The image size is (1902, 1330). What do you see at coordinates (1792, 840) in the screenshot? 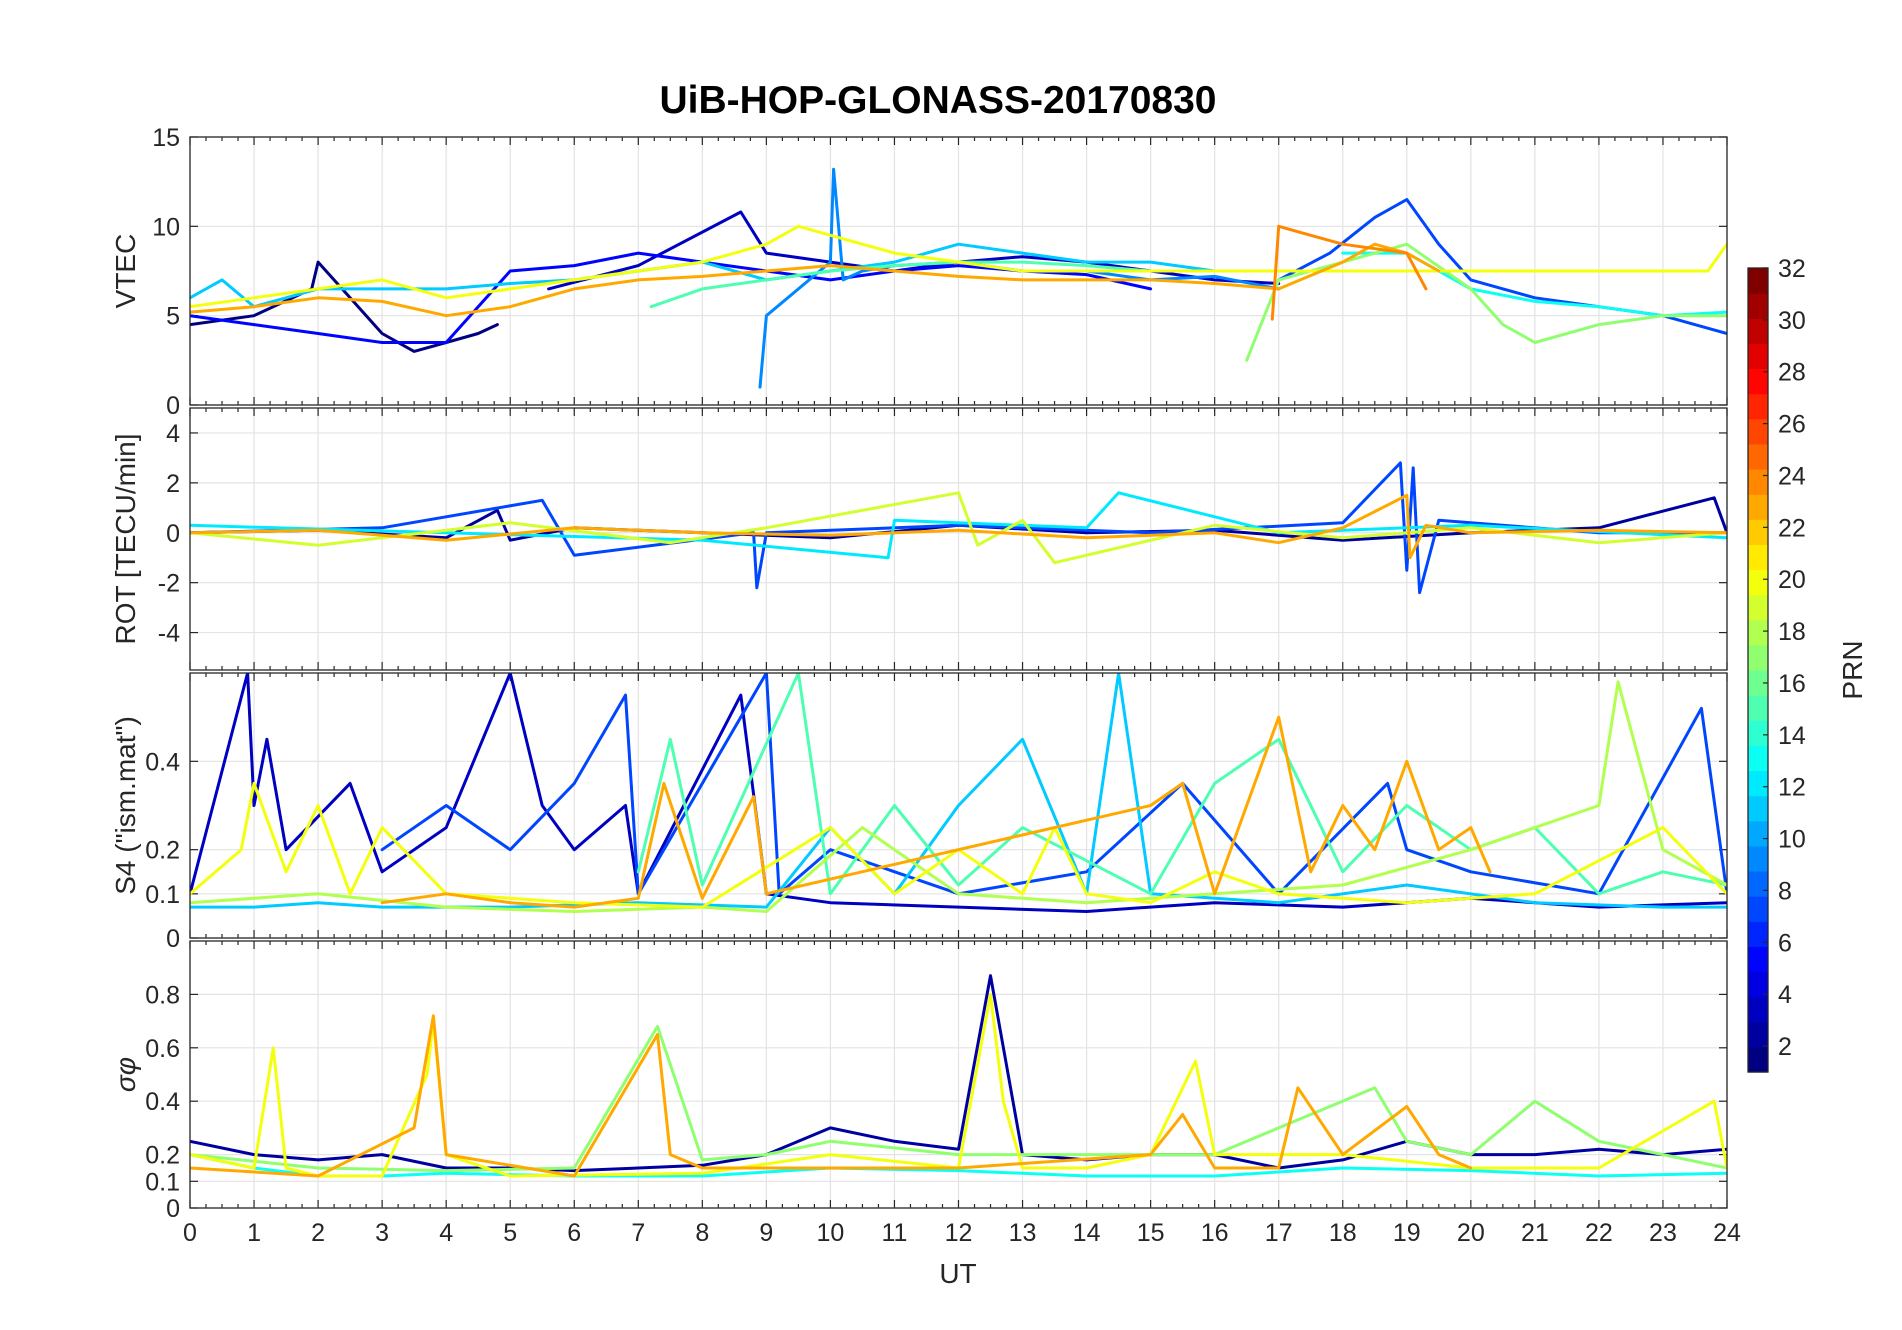
I see `colorbar-tick-label: 10` at bounding box center [1792, 840].